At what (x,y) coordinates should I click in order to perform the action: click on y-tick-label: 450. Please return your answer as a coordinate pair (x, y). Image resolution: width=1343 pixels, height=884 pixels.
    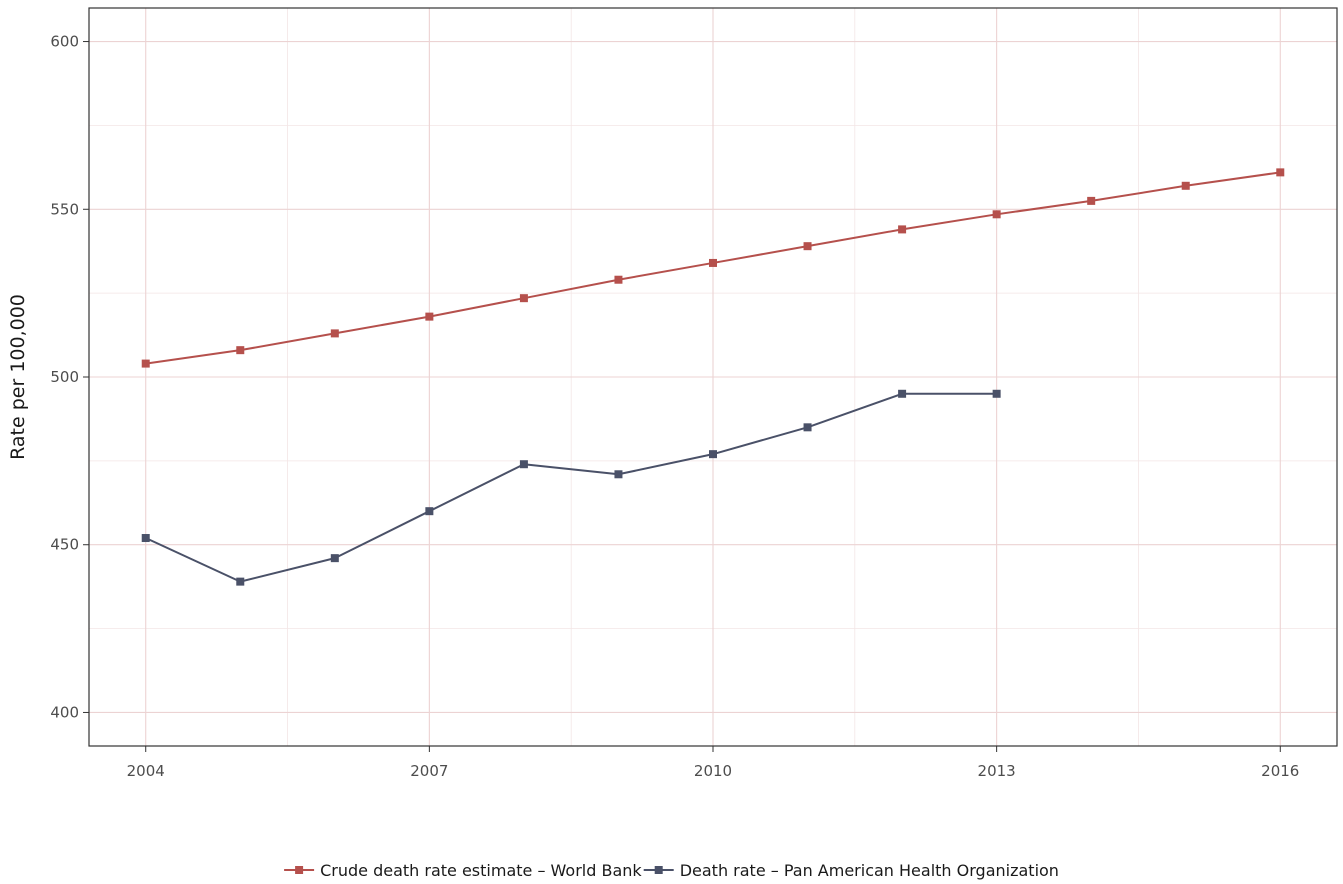
    Looking at the image, I should click on (64, 545).